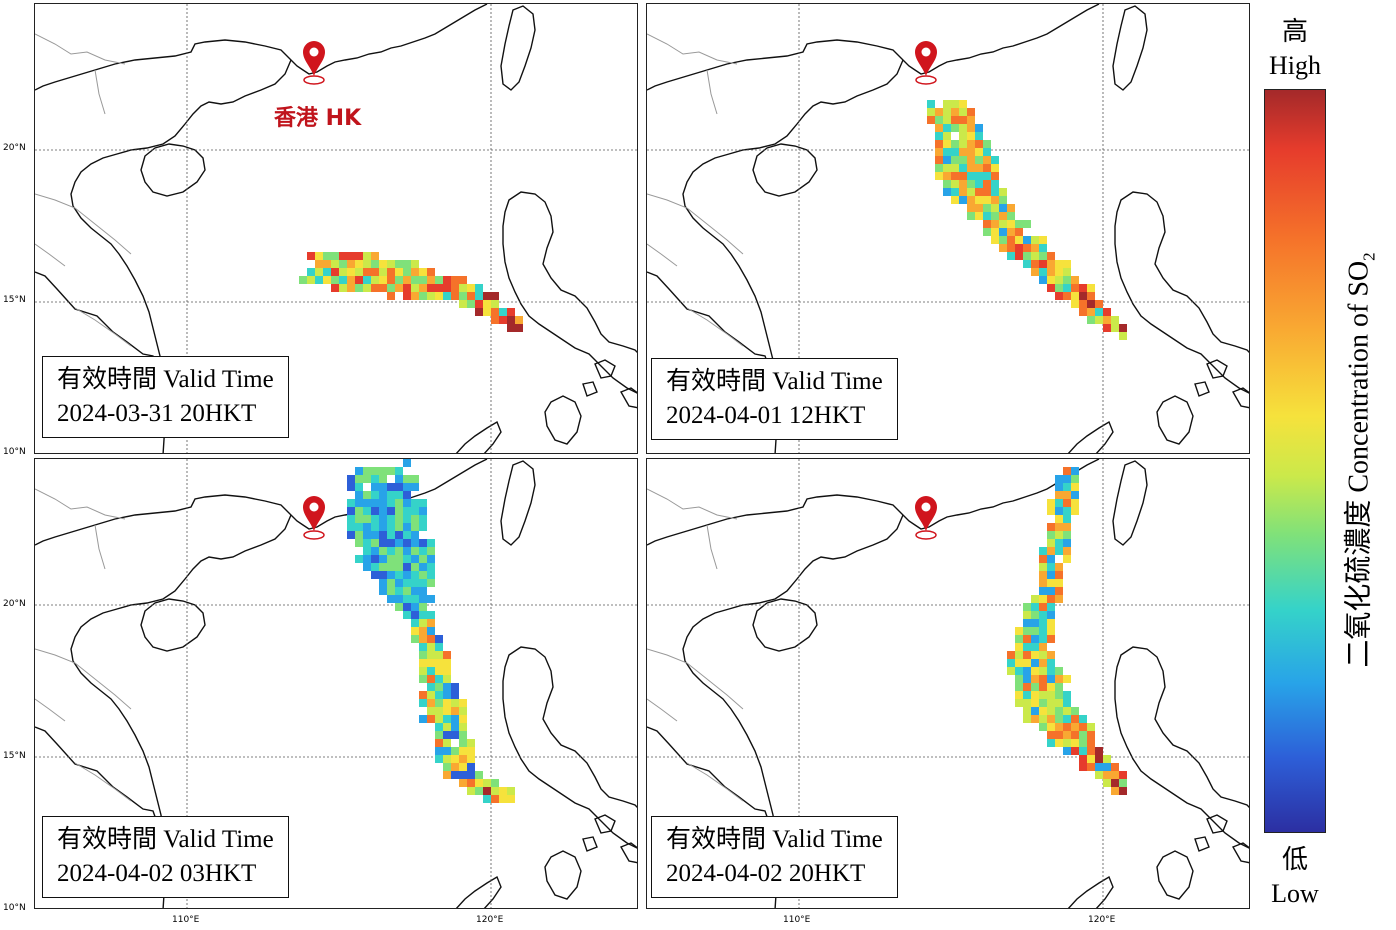 This screenshot has width=1396, height=930. Describe the element at coordinates (774, 857) in the screenshot. I see `valid-time-box-4: 有效時間 Valid Time 2024-04-02 20HKT` at that location.